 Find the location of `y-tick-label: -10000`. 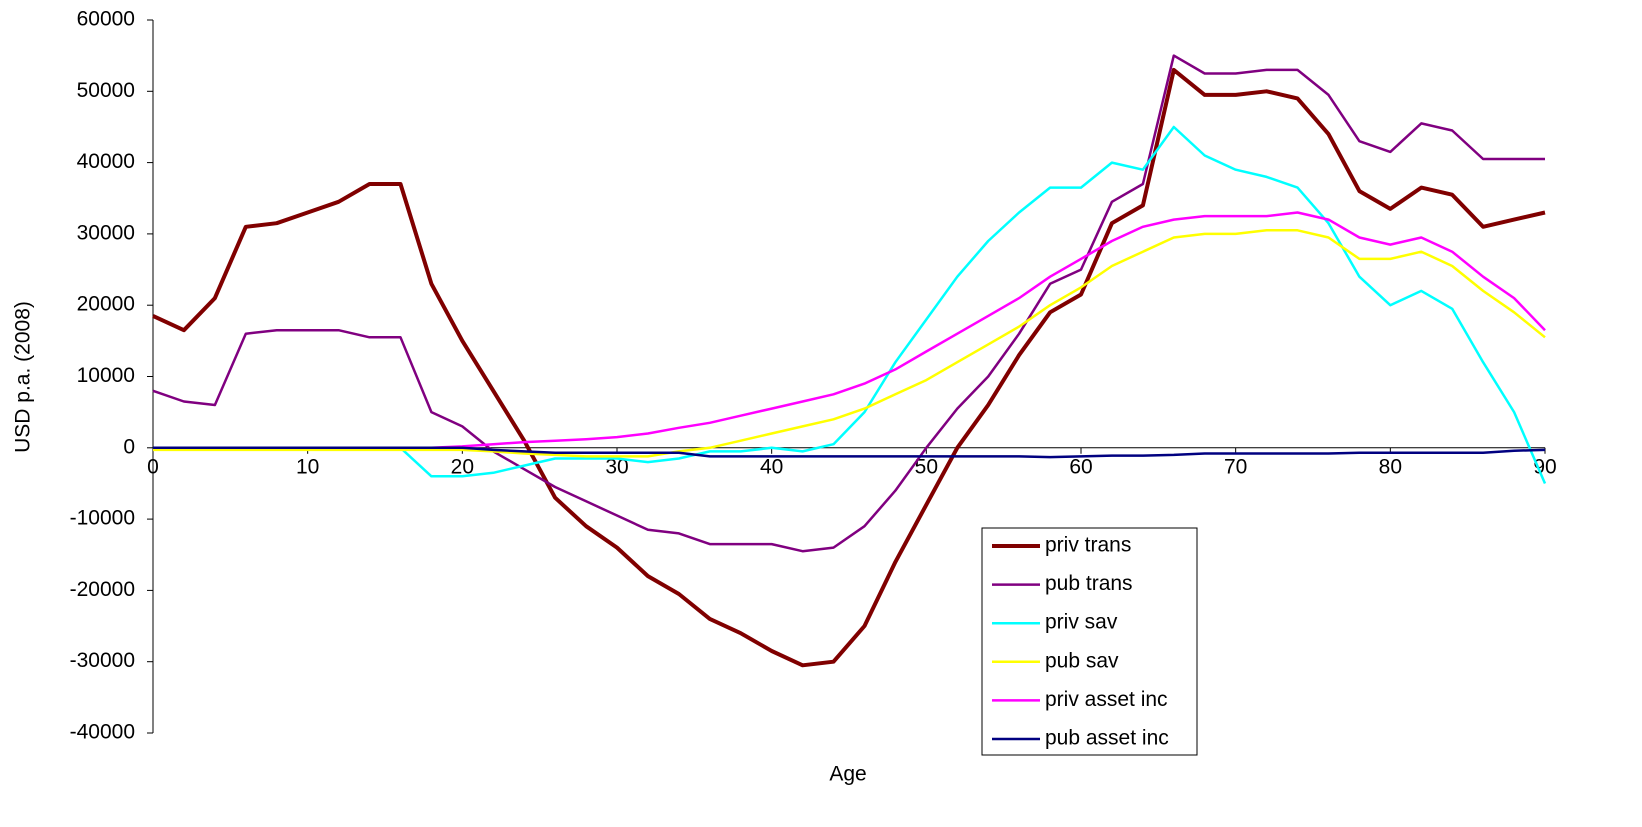

y-tick-label: -10000 is located at coordinates (102, 518).